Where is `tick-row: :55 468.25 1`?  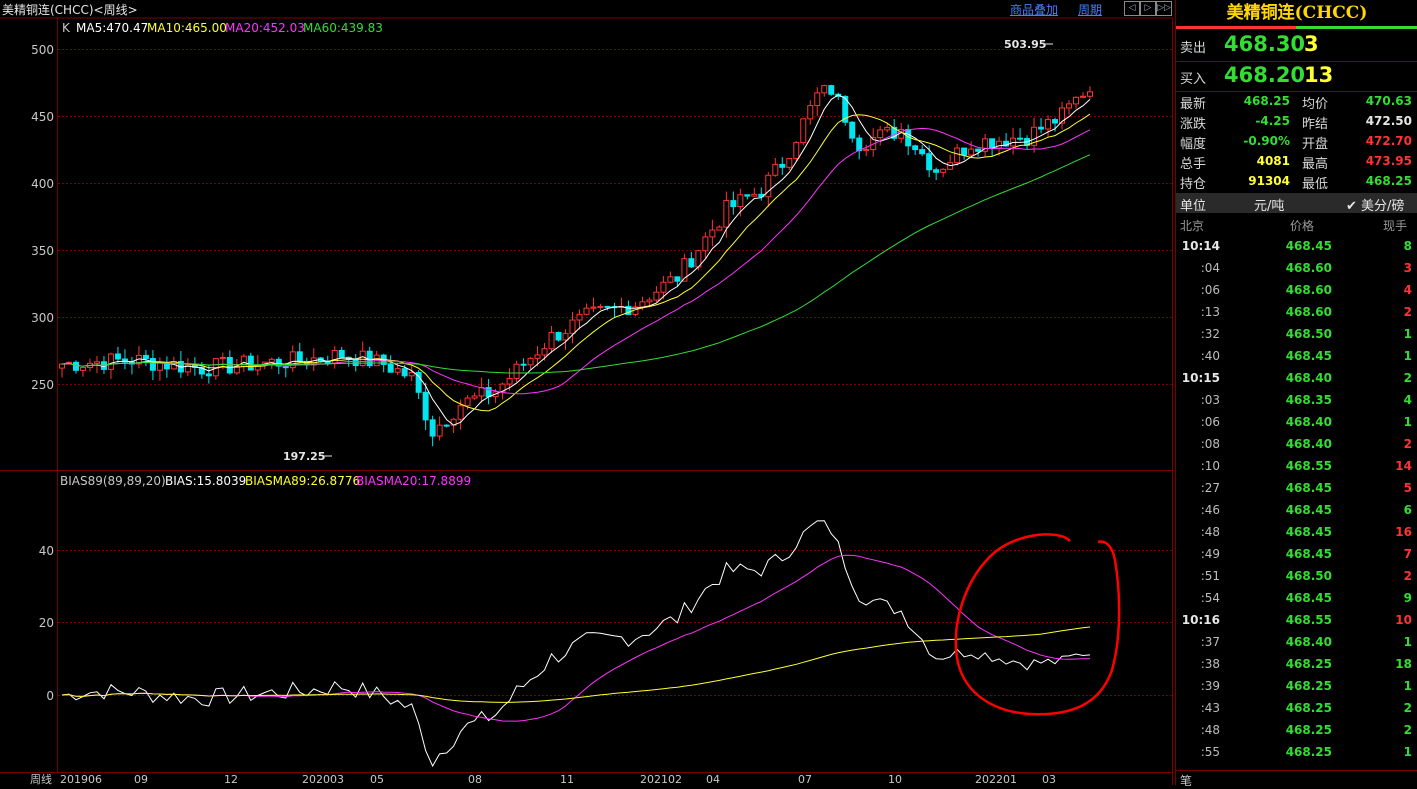
tick-row: :55 468.25 1 is located at coordinates (1296, 753).